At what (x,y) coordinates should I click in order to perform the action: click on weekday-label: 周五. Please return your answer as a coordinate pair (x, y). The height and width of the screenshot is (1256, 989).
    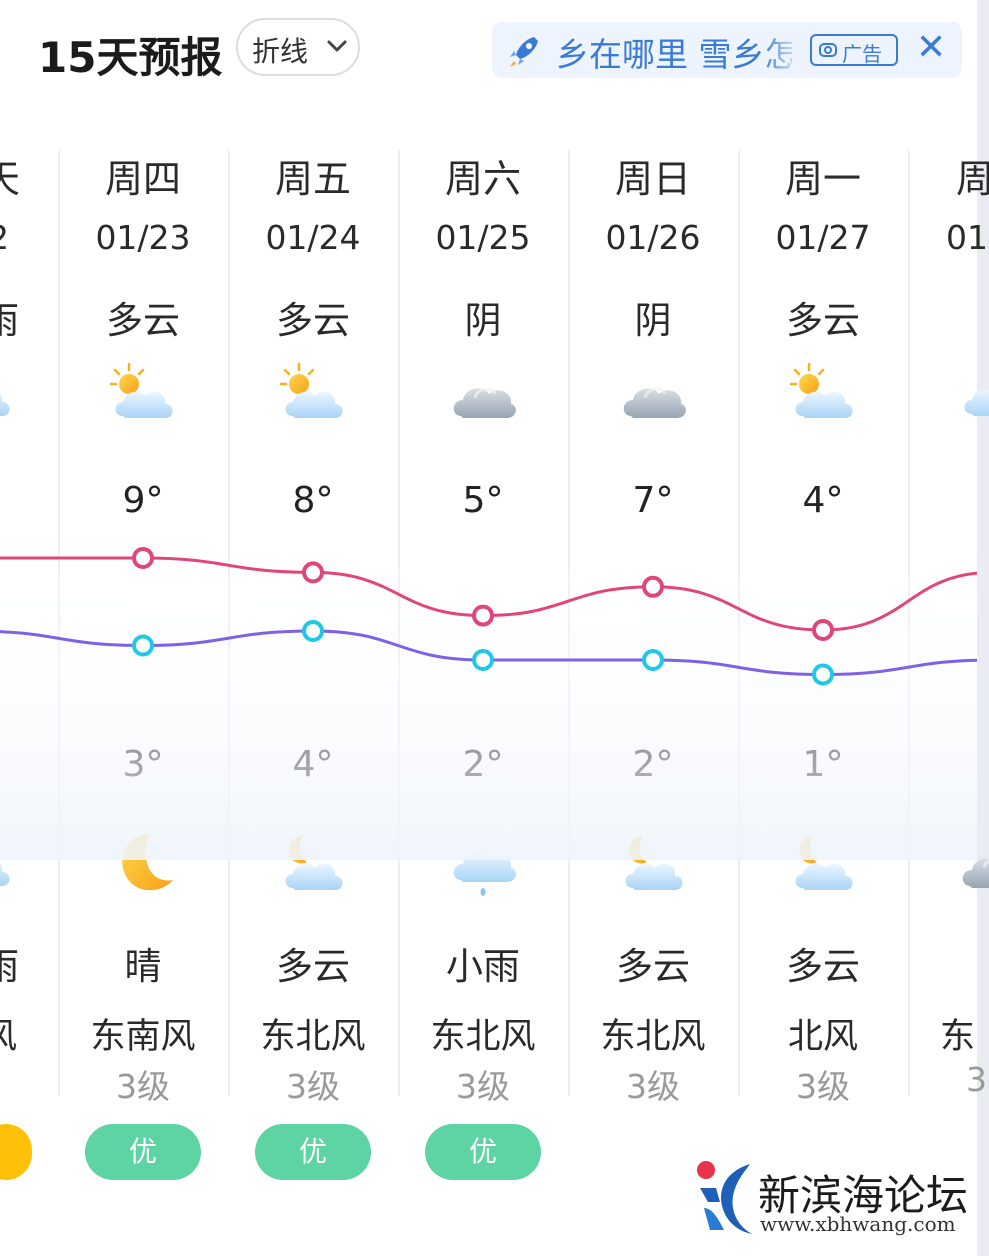
    Looking at the image, I should click on (312, 179).